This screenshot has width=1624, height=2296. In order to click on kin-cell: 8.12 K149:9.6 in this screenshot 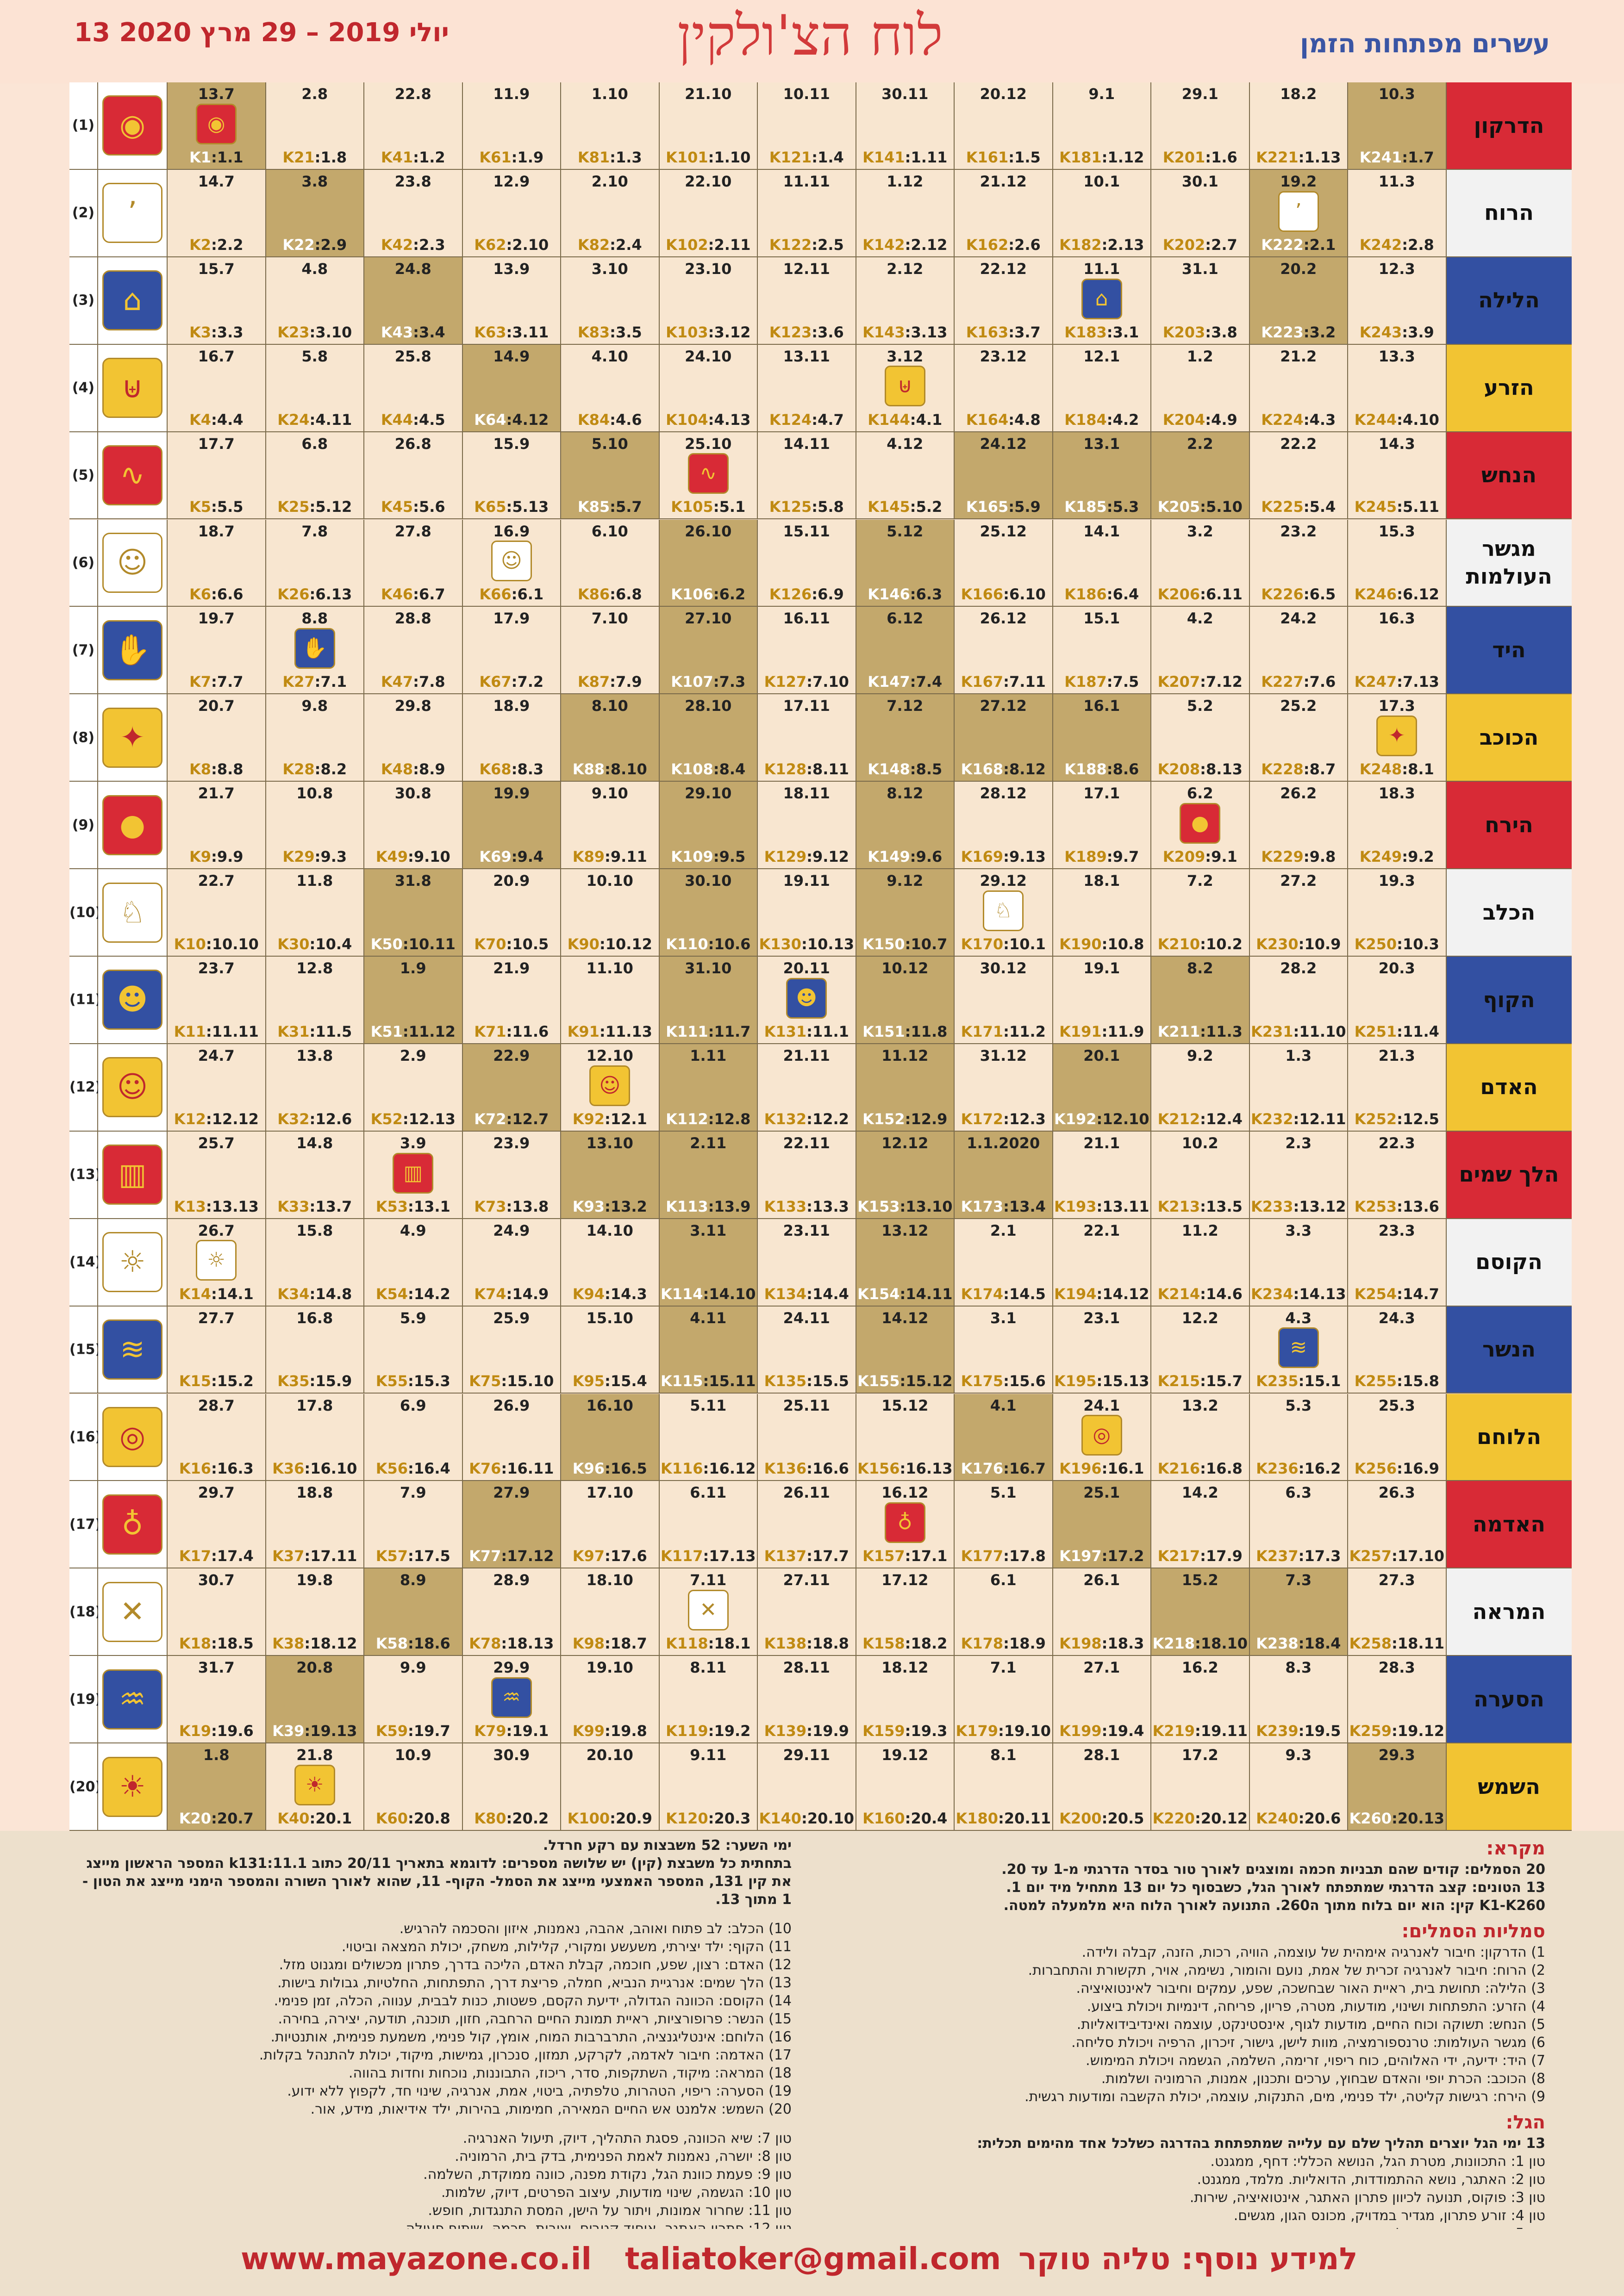, I will do `click(905, 826)`.